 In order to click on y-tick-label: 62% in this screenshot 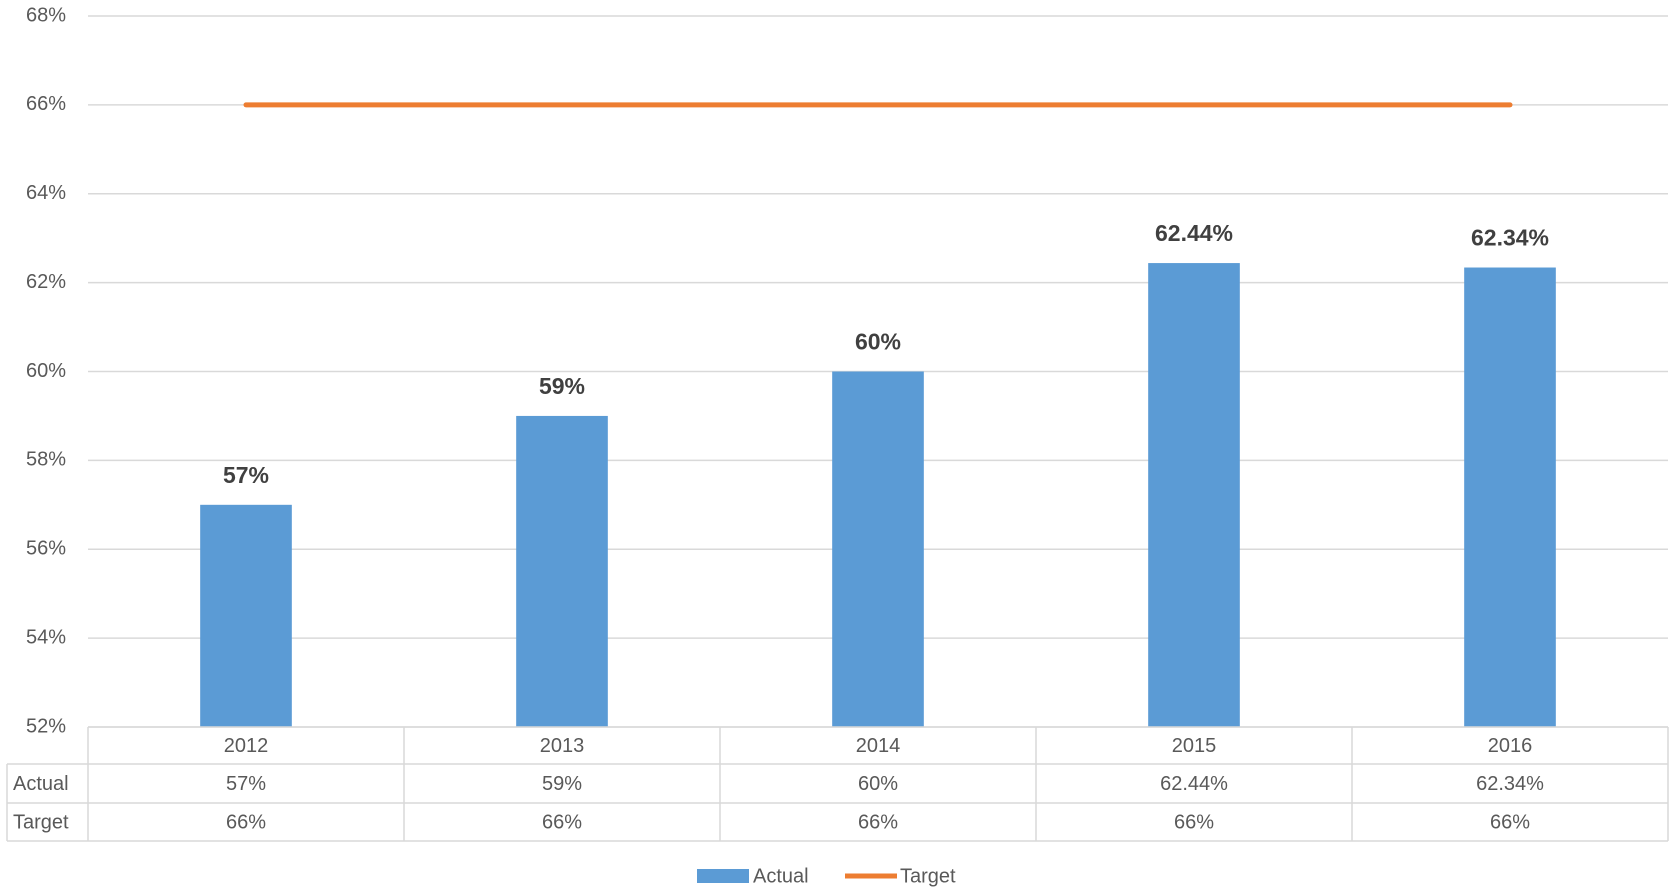, I will do `click(46, 282)`.